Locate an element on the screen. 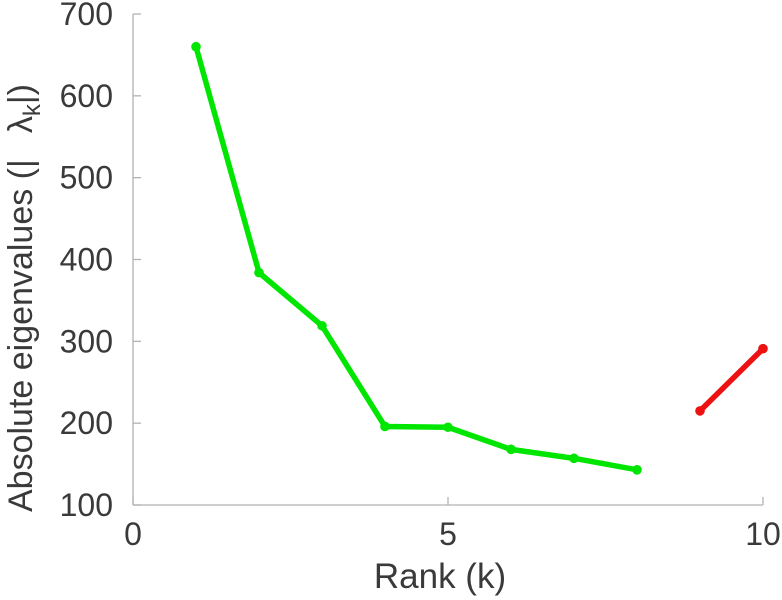  x-axis-label: Rank (k) is located at coordinates (440, 576).